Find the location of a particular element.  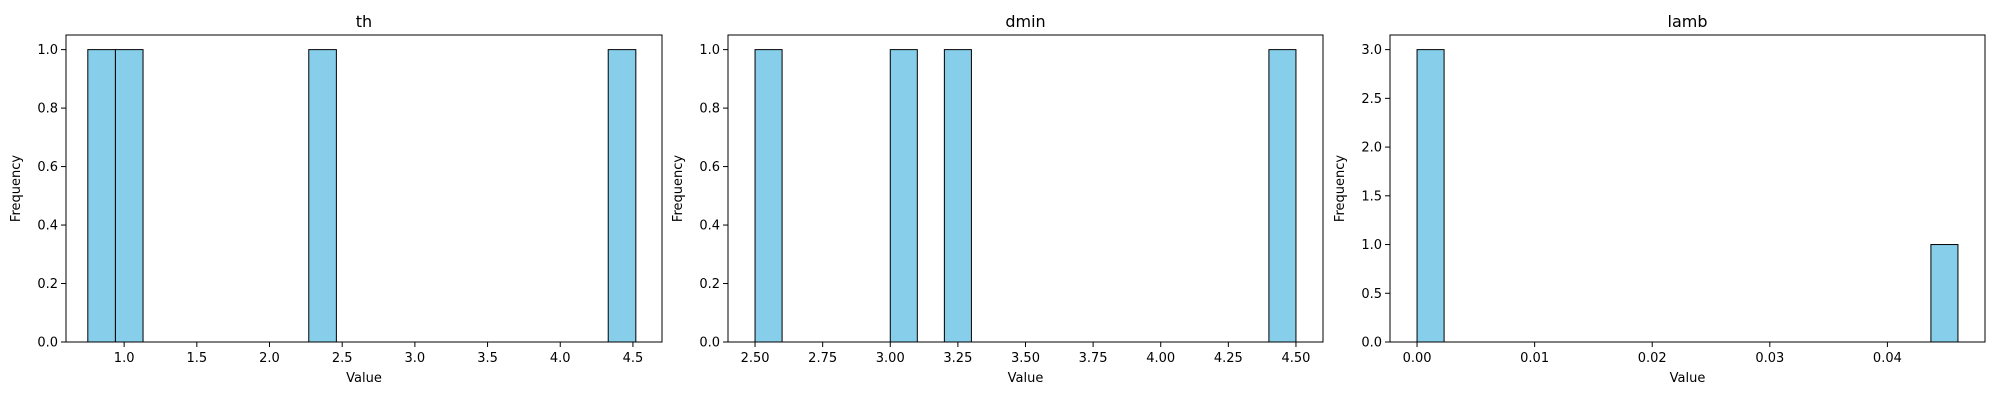

x-tick-label: 2.50 is located at coordinates (755, 358).